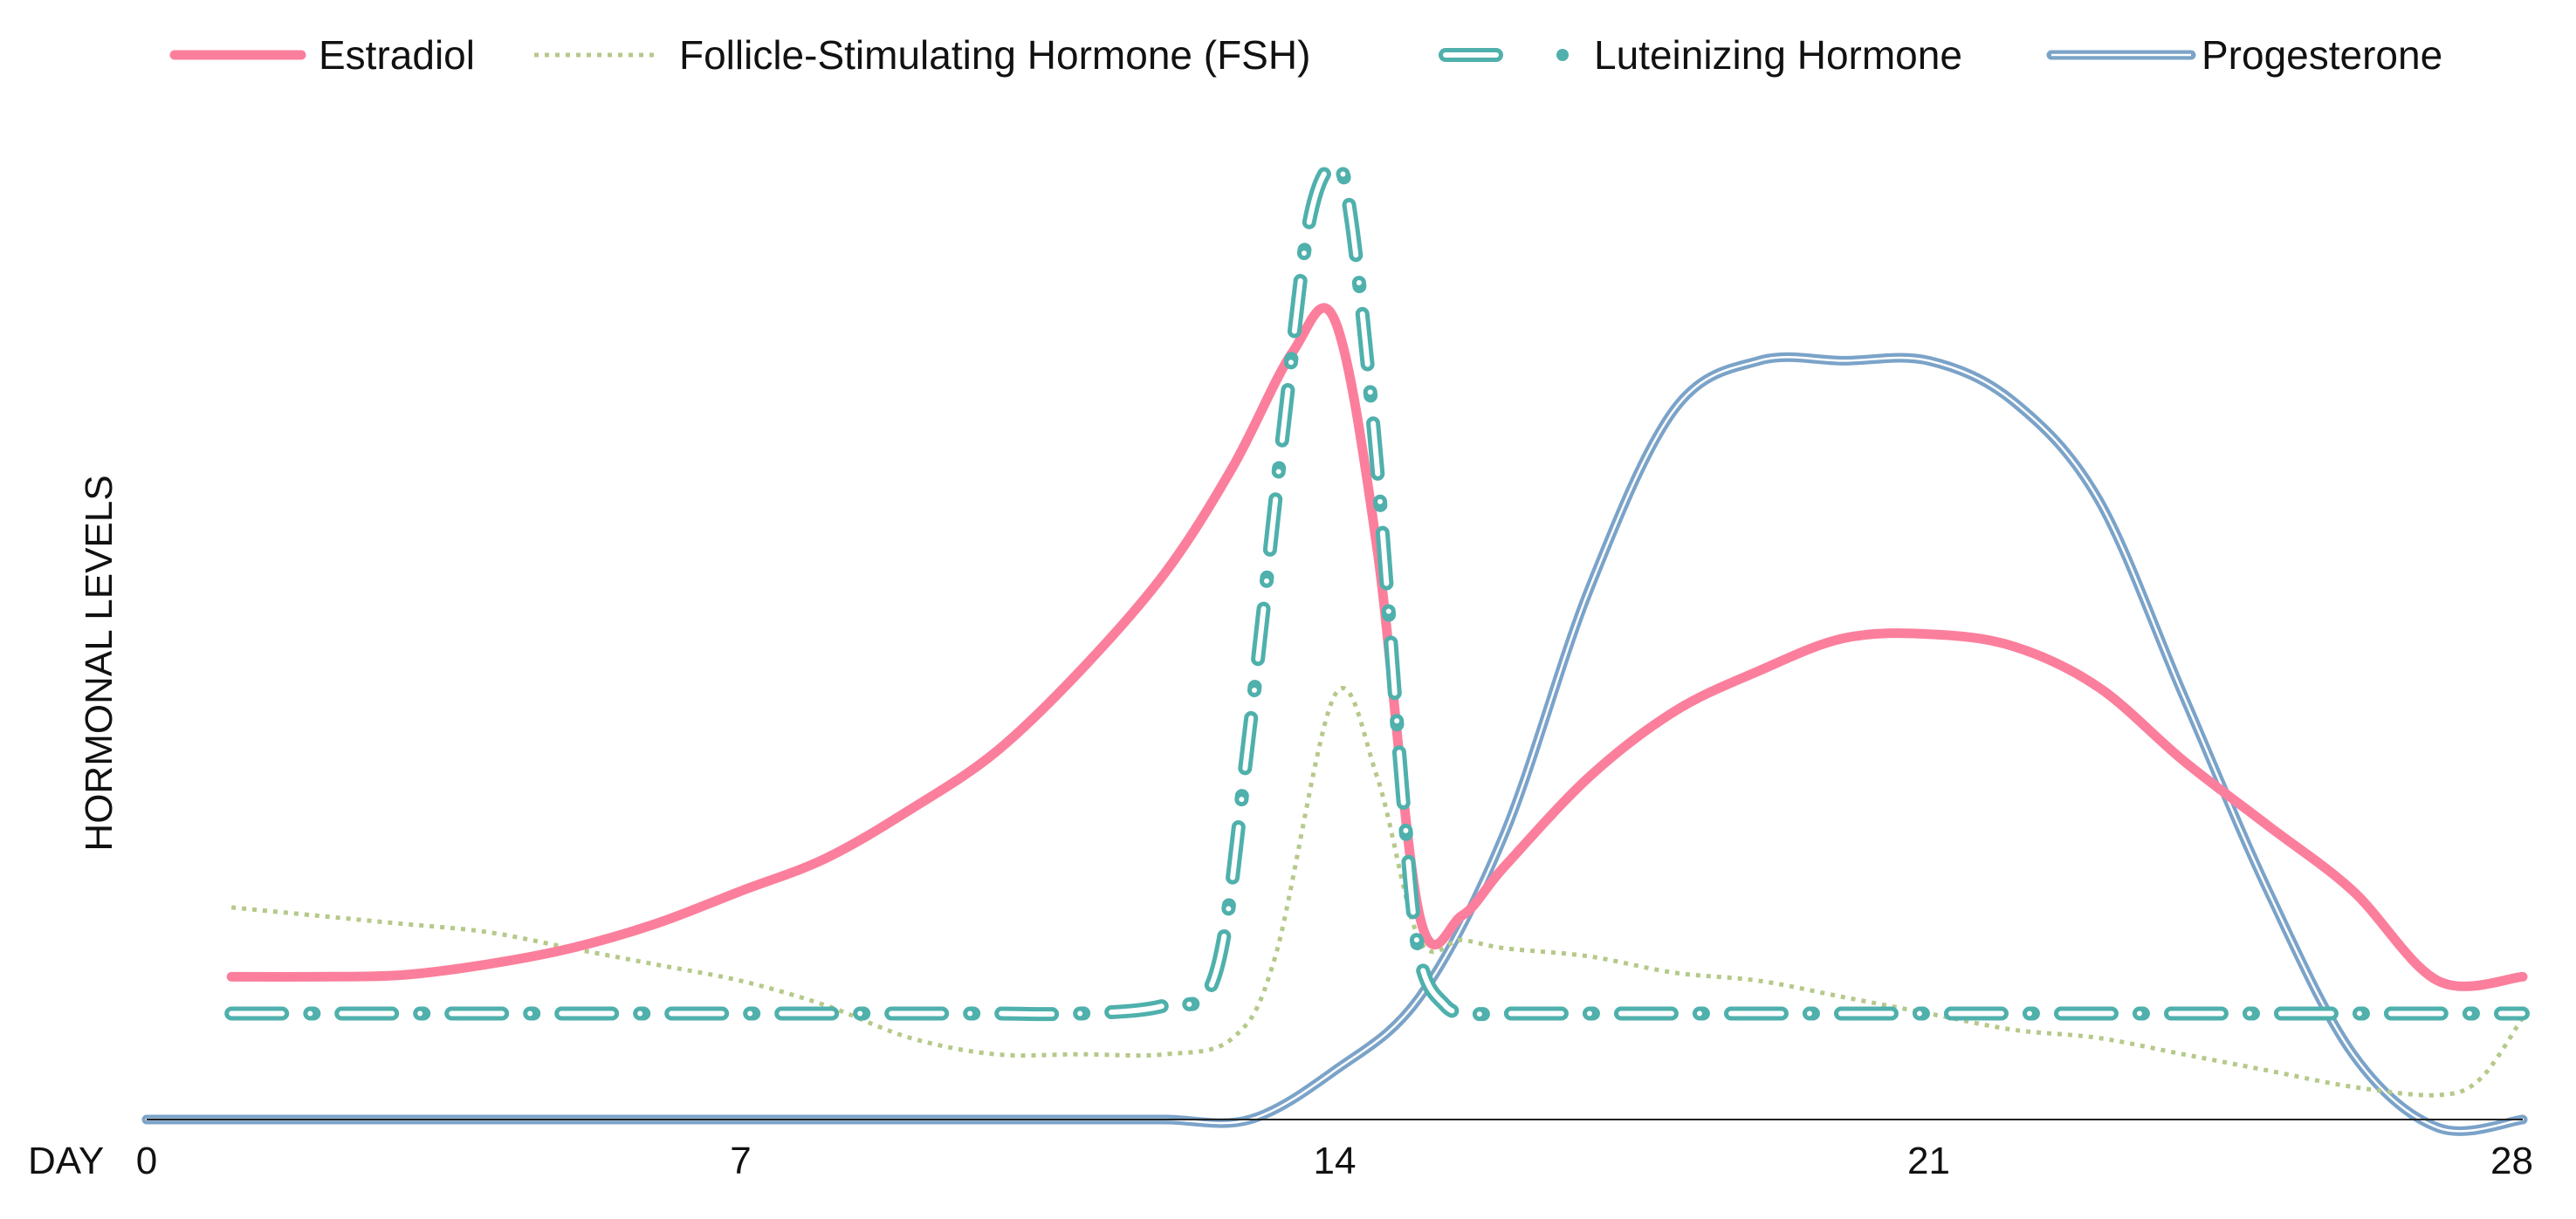 This screenshot has height=1219, width=2576. Describe the element at coordinates (994, 55) in the screenshot. I see `legend-label: Follicle-Stimulating Hormone (FSH)` at that location.